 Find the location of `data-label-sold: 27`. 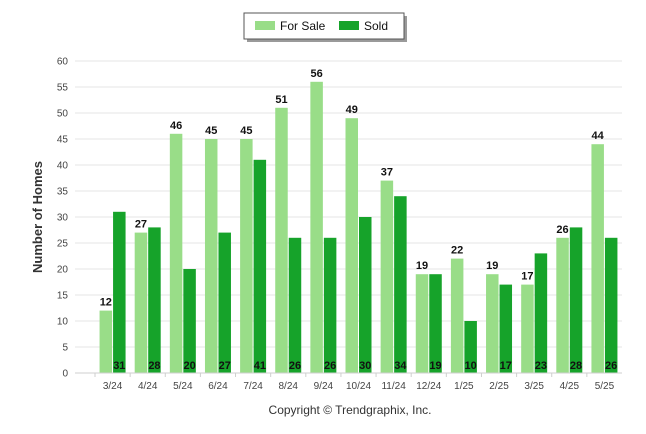

data-label-sold: 27 is located at coordinates (225, 366).